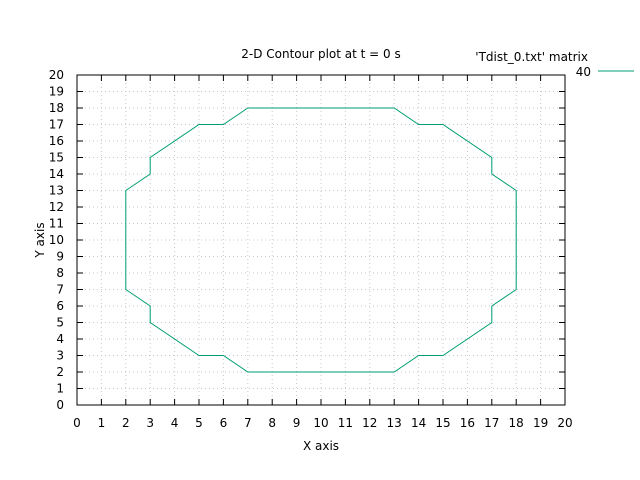 Image resolution: width=640 pixels, height=480 pixels. What do you see at coordinates (531, 57) in the screenshot?
I see `legend-title: 'Tdist_0.txt' matrix` at bounding box center [531, 57].